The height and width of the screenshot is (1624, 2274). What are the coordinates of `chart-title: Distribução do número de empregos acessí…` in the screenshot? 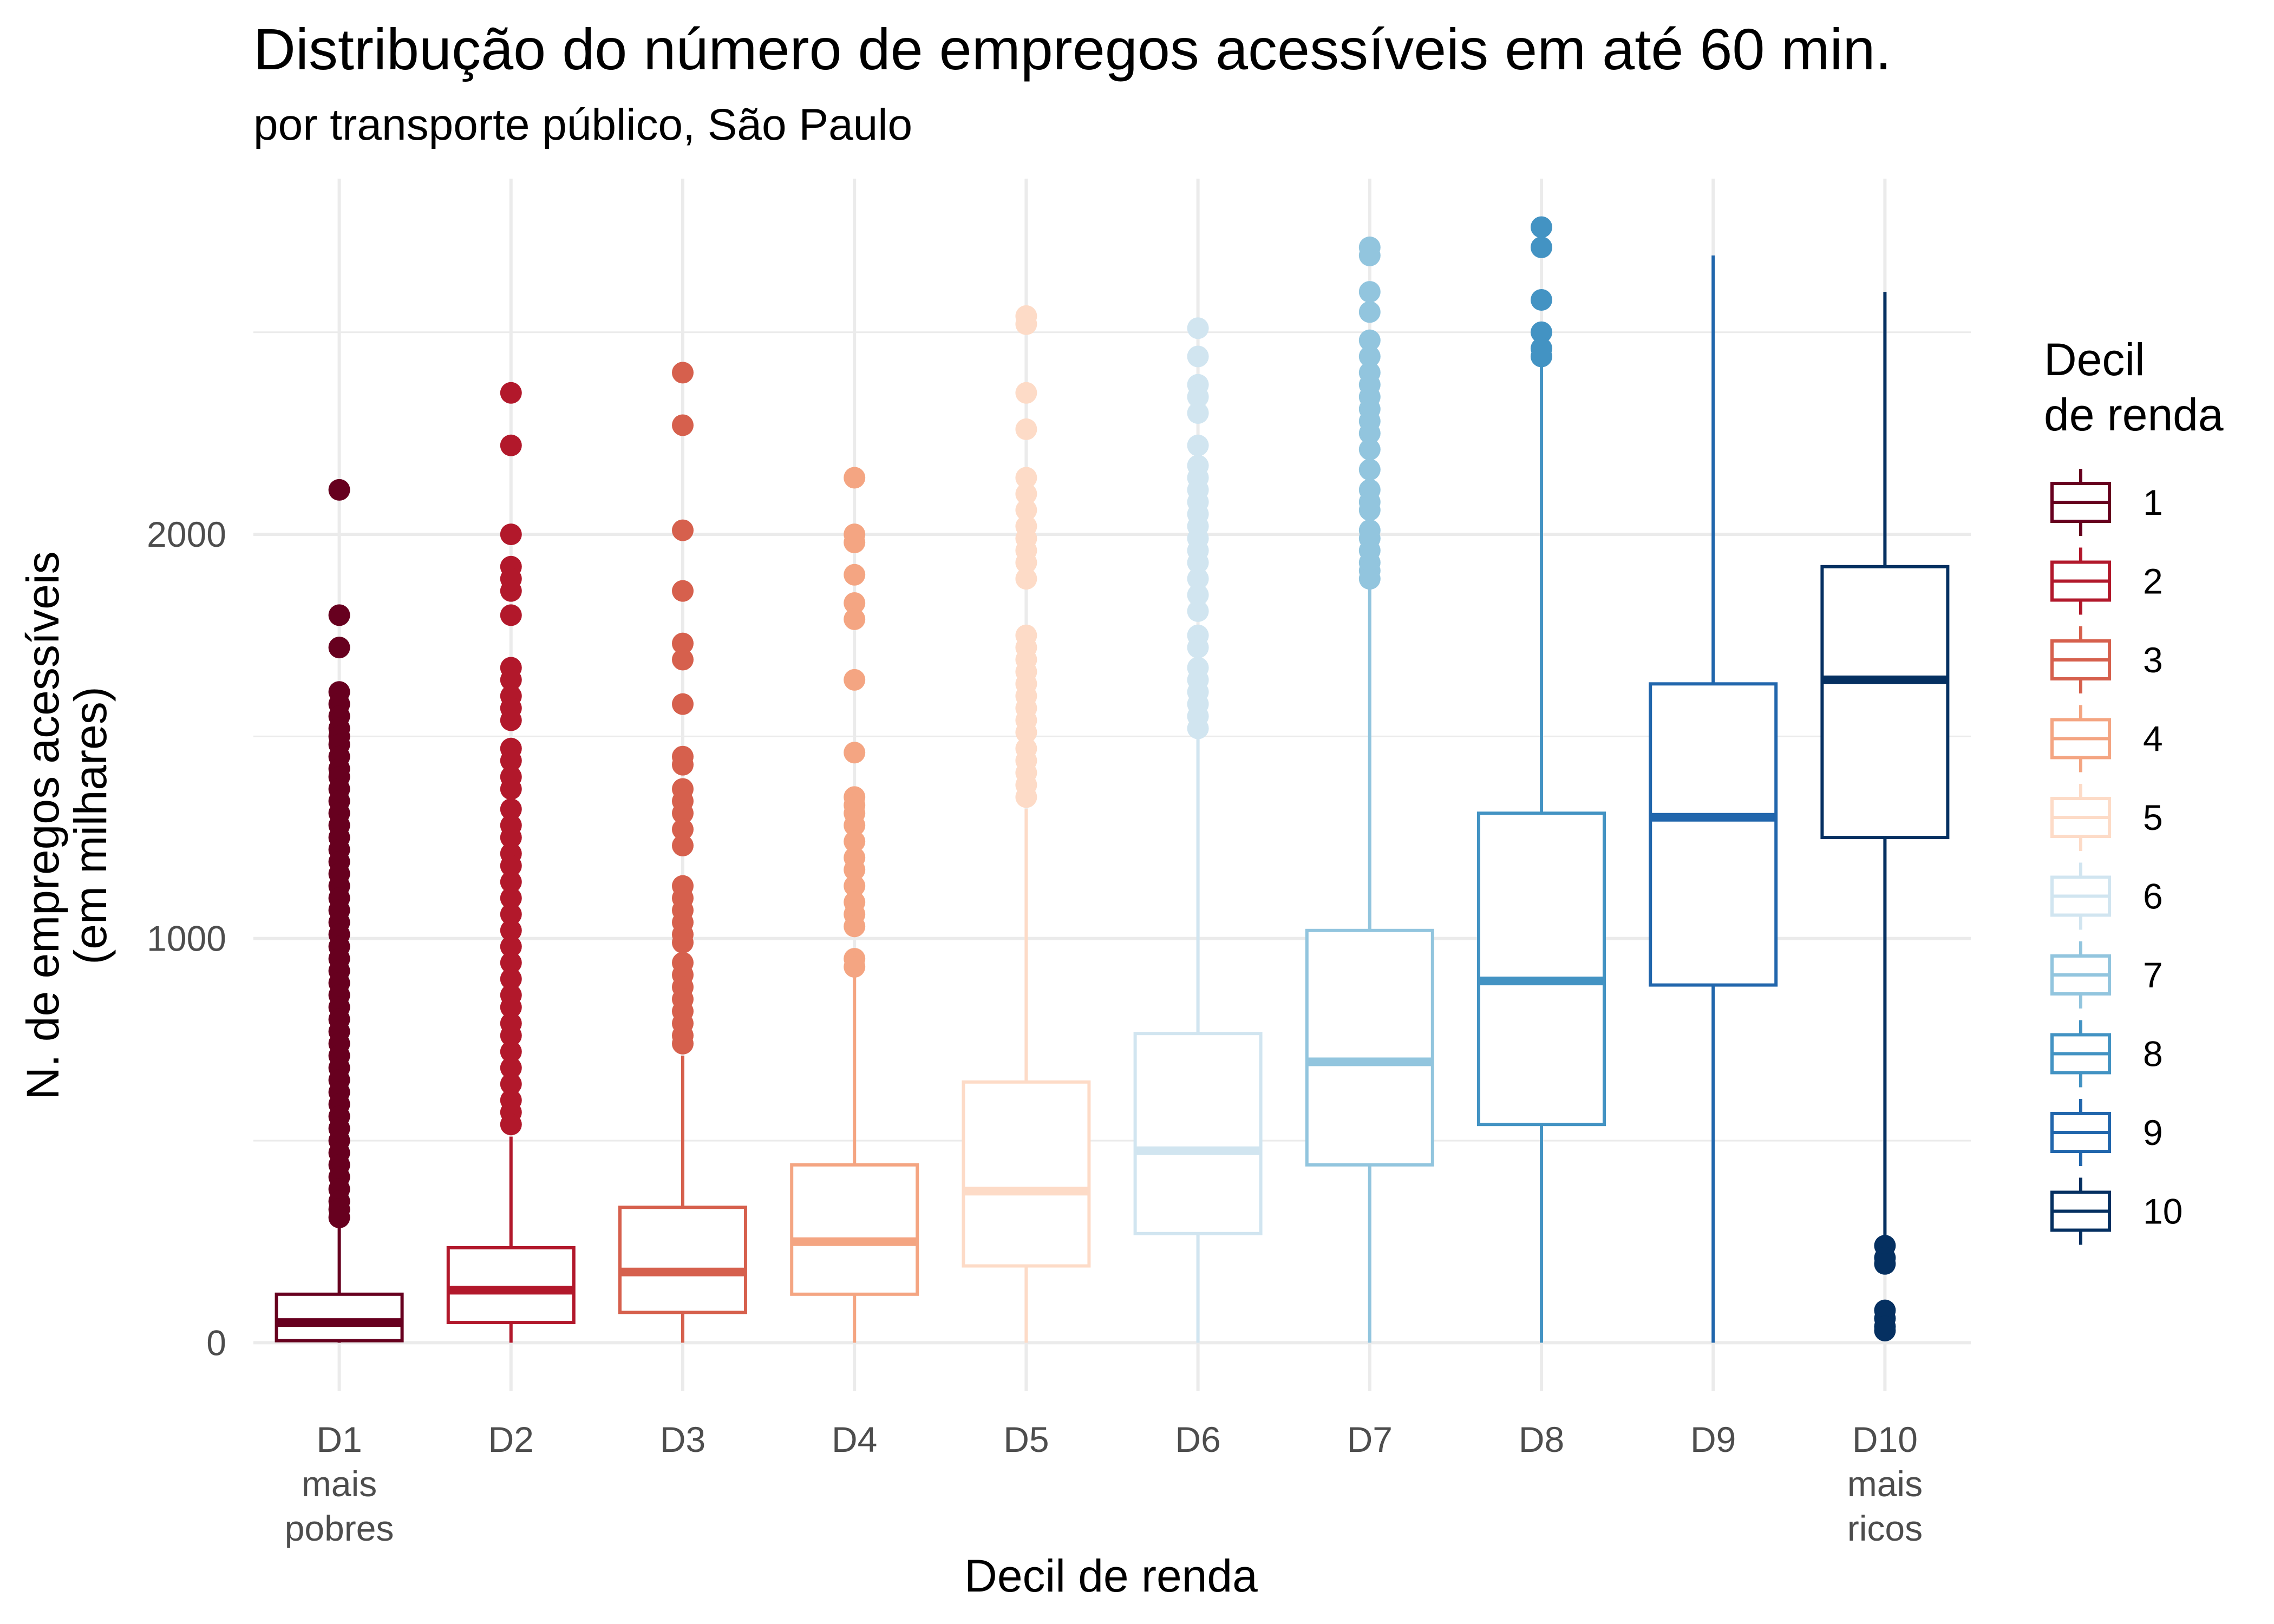 It's located at (1072, 49).